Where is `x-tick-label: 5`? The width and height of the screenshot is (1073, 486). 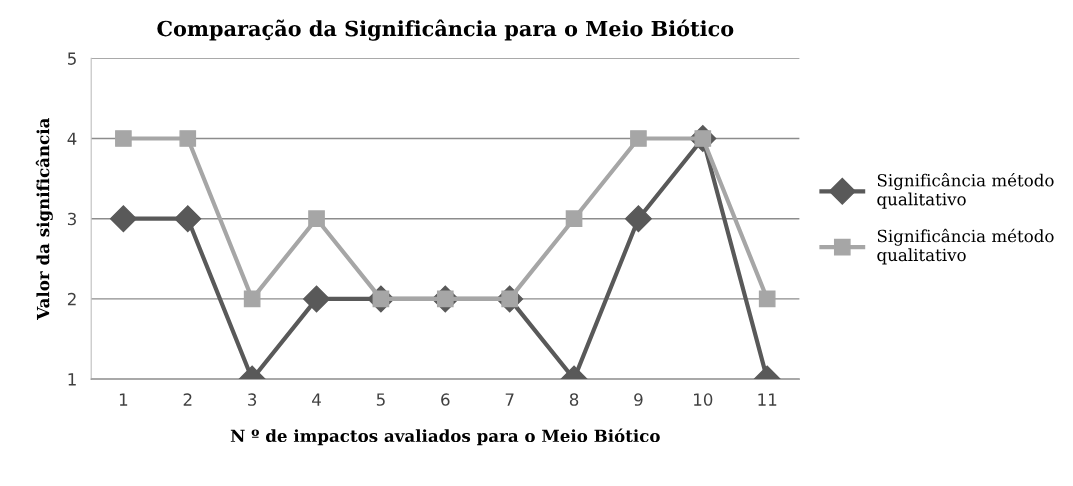
x-tick-label: 5 is located at coordinates (380, 399).